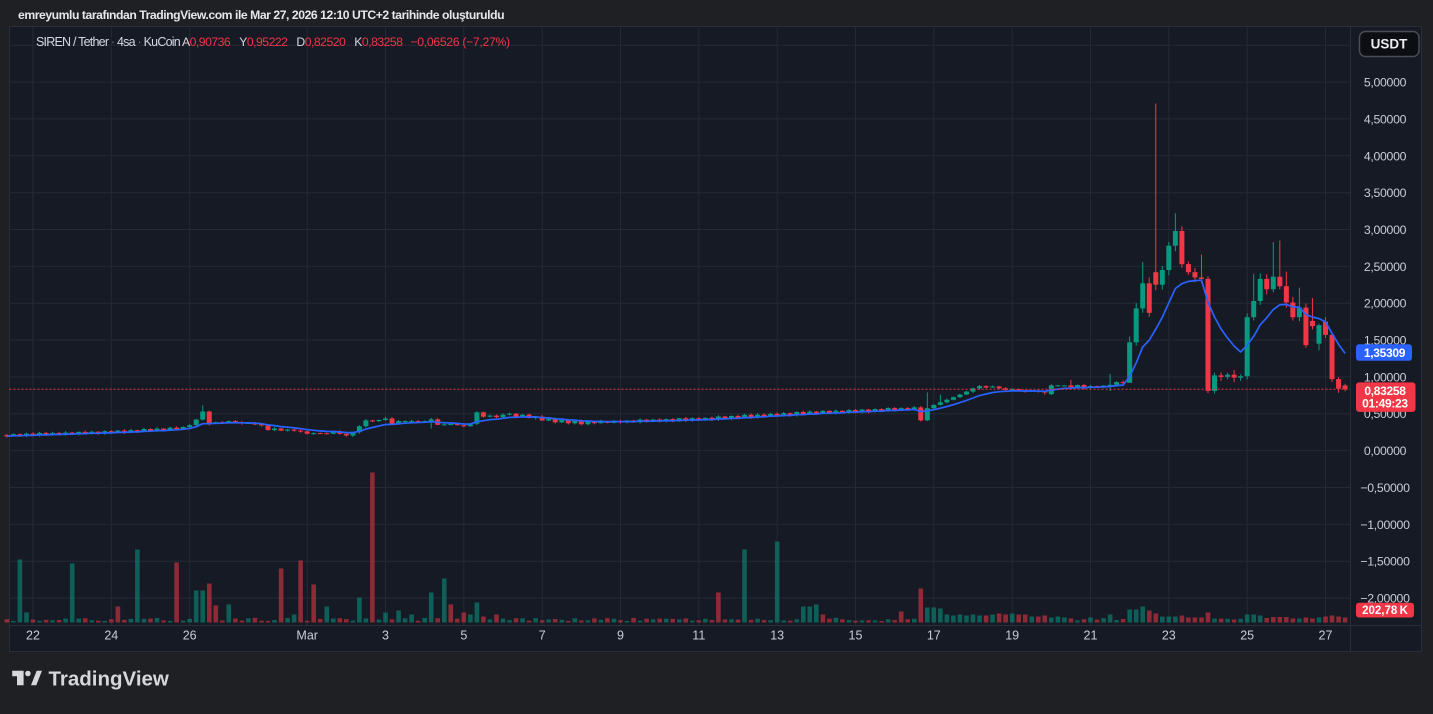 The height and width of the screenshot is (714, 1433). I want to click on svg-text: 2,00000, so click(1385, 304).